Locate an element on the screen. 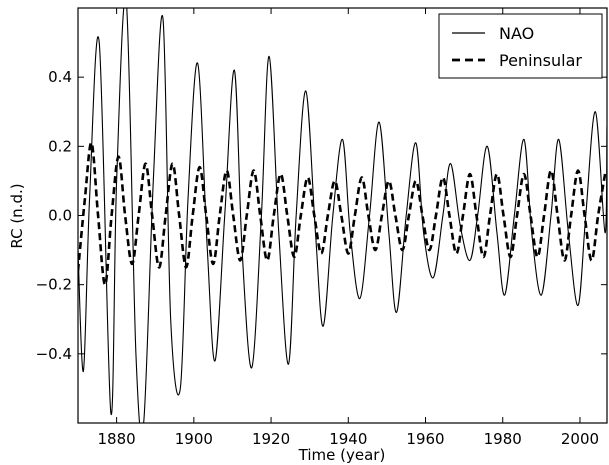 The width and height of the screenshot is (609, 465). legend-label-peninsular: Peninsular is located at coordinates (540, 60).